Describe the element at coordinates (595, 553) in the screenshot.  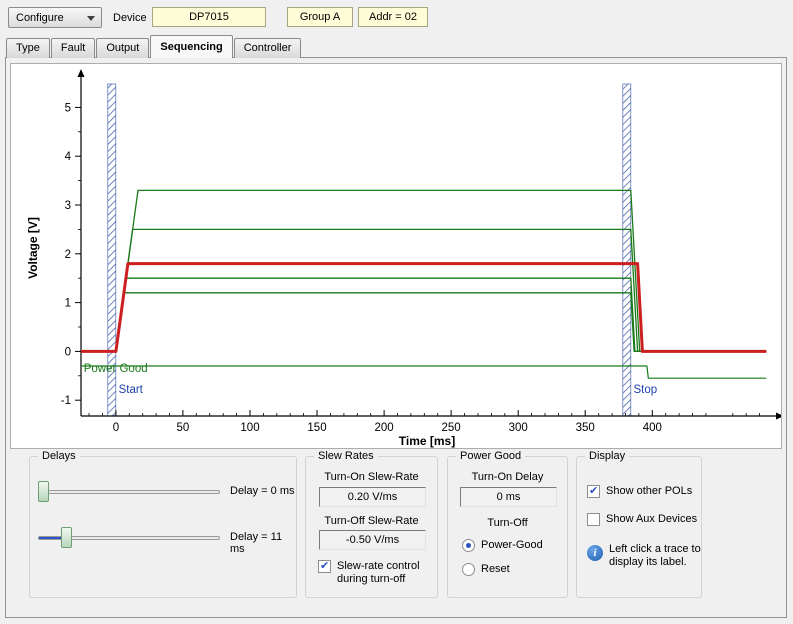
I see `info-icon` at that location.